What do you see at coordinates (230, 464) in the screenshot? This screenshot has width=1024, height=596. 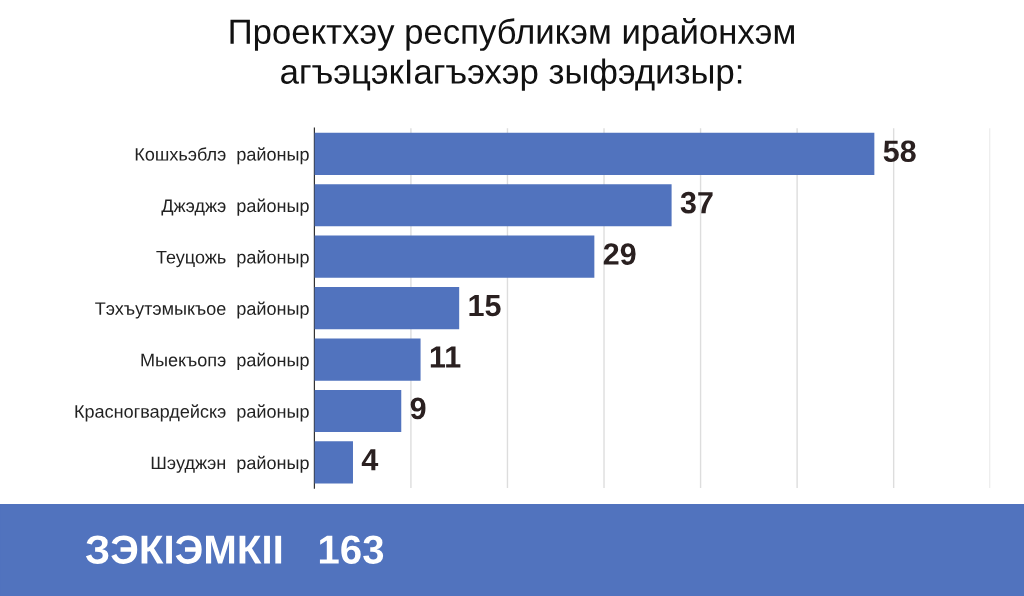 I see `y-tick-label: Шэуджэн районыр` at bounding box center [230, 464].